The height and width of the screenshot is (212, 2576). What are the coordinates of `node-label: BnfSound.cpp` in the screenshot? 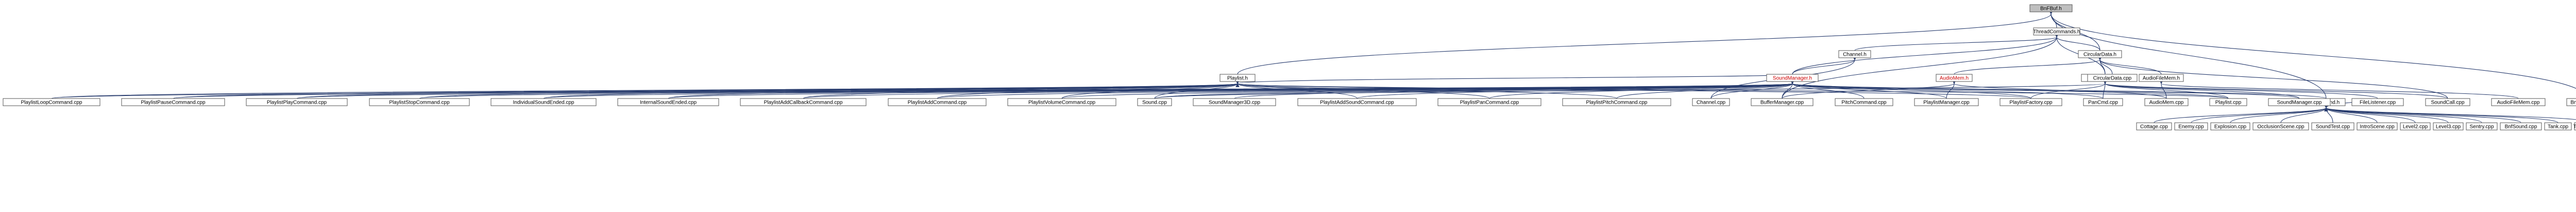 It's located at (2521, 127).